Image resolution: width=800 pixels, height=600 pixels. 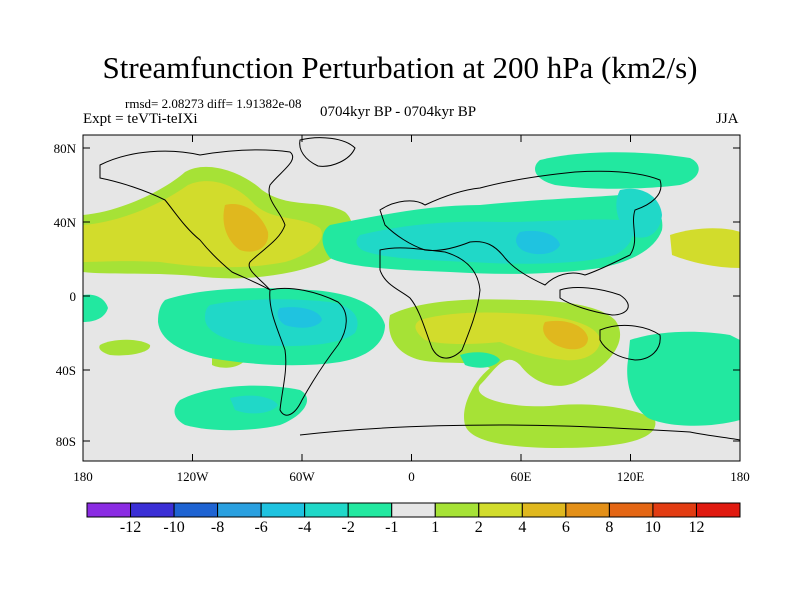 I want to click on colorbar-label: 2, so click(x=479, y=527).